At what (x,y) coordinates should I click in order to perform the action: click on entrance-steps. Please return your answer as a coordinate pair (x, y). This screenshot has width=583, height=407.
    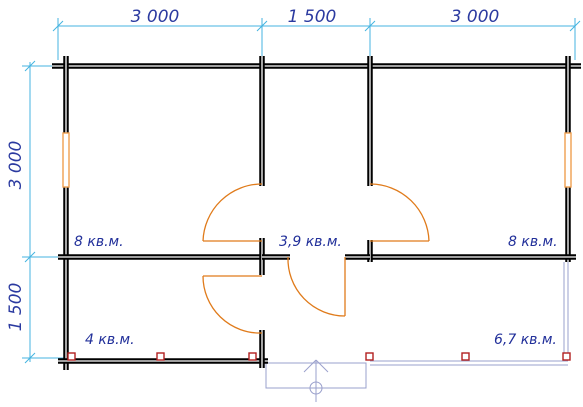
    Looking at the image, I should click on (316, 380).